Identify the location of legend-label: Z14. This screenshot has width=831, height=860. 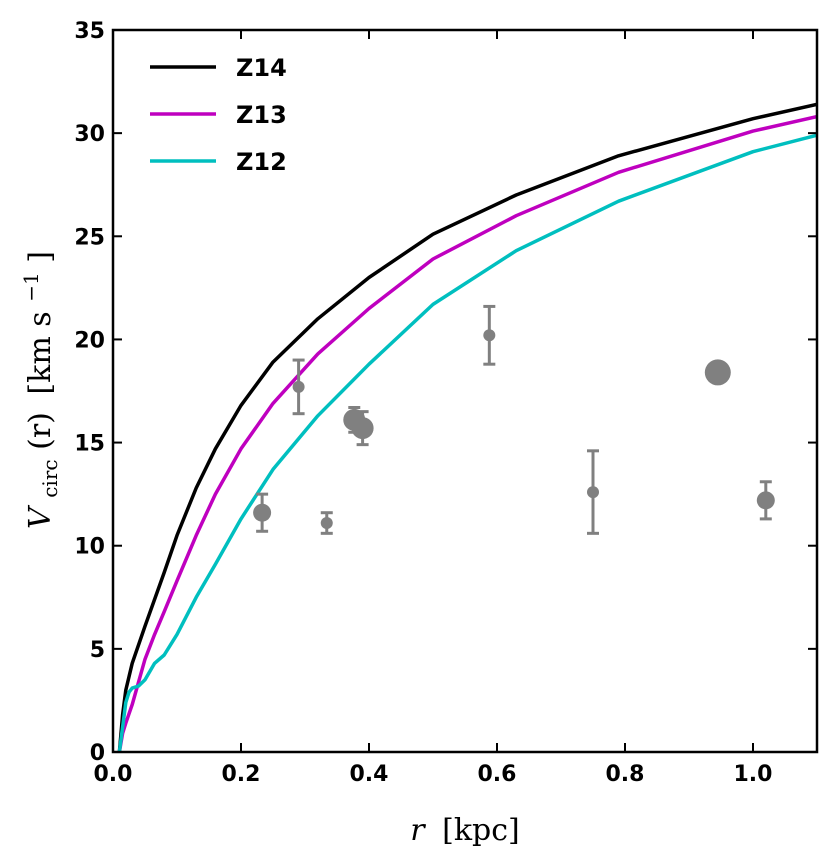
(261, 68).